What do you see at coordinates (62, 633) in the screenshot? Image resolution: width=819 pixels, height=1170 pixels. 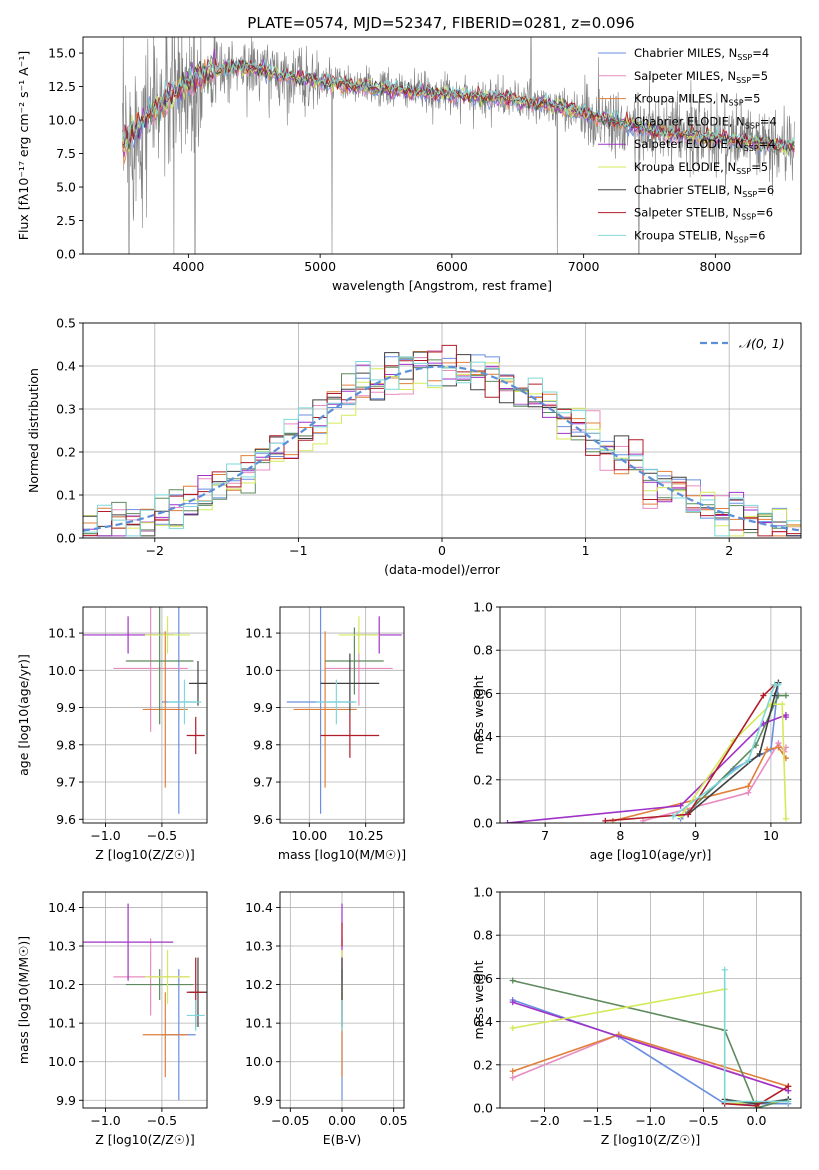 I see `y-tick-label: 10.1` at bounding box center [62, 633].